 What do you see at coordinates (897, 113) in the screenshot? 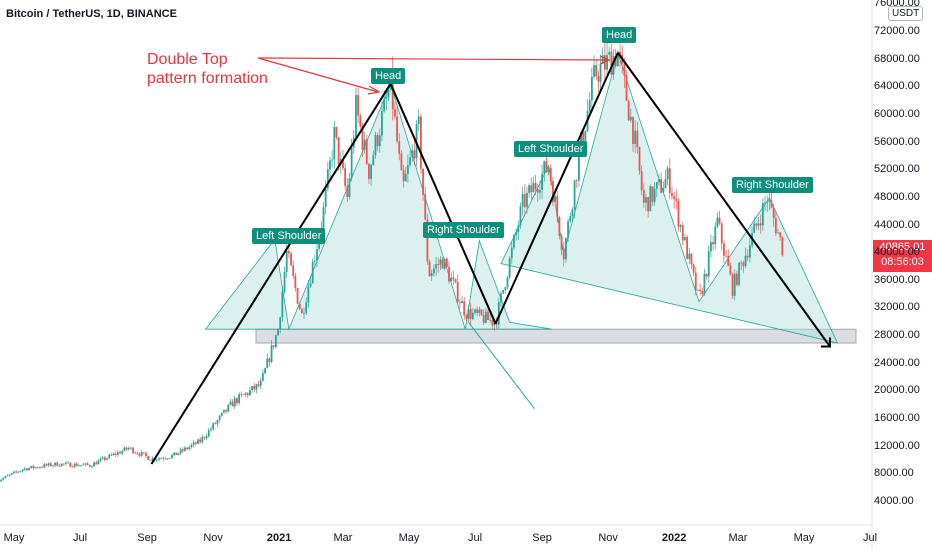
I see `price-tick: 60000.00` at bounding box center [897, 113].